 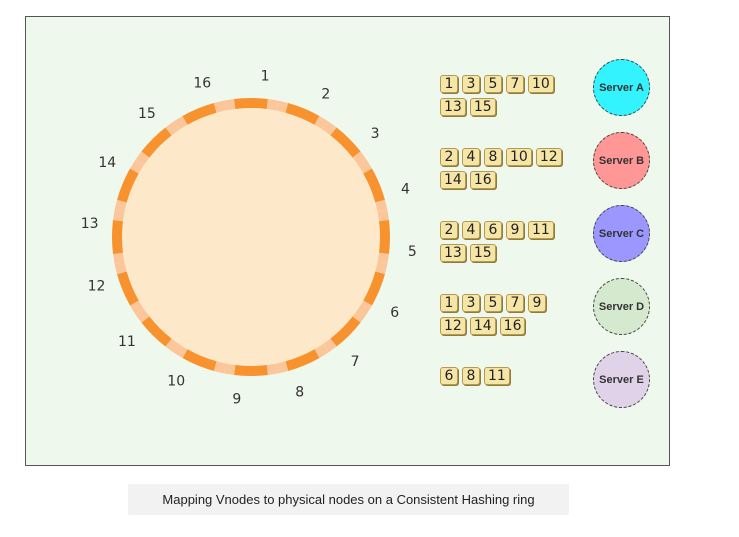 I want to click on server-node: Server E, so click(x=621, y=379).